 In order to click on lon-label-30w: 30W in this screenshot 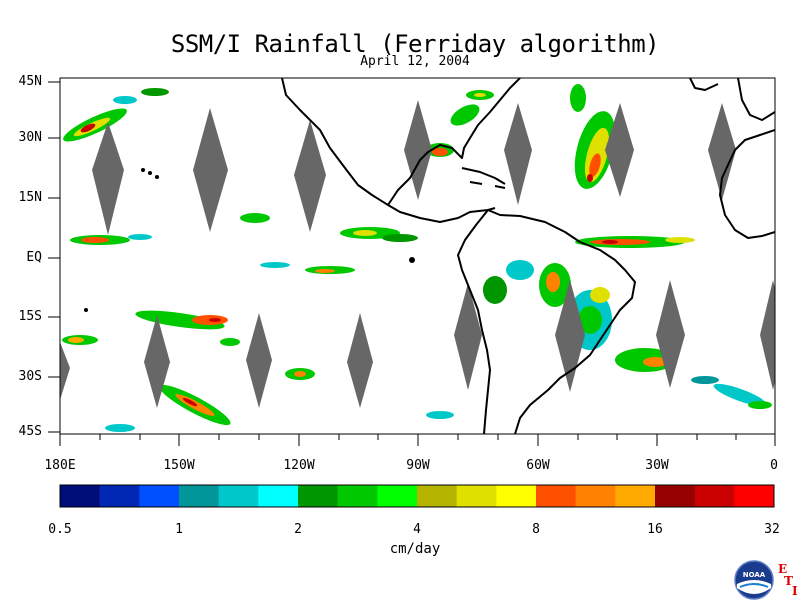, I will do `click(657, 465)`.